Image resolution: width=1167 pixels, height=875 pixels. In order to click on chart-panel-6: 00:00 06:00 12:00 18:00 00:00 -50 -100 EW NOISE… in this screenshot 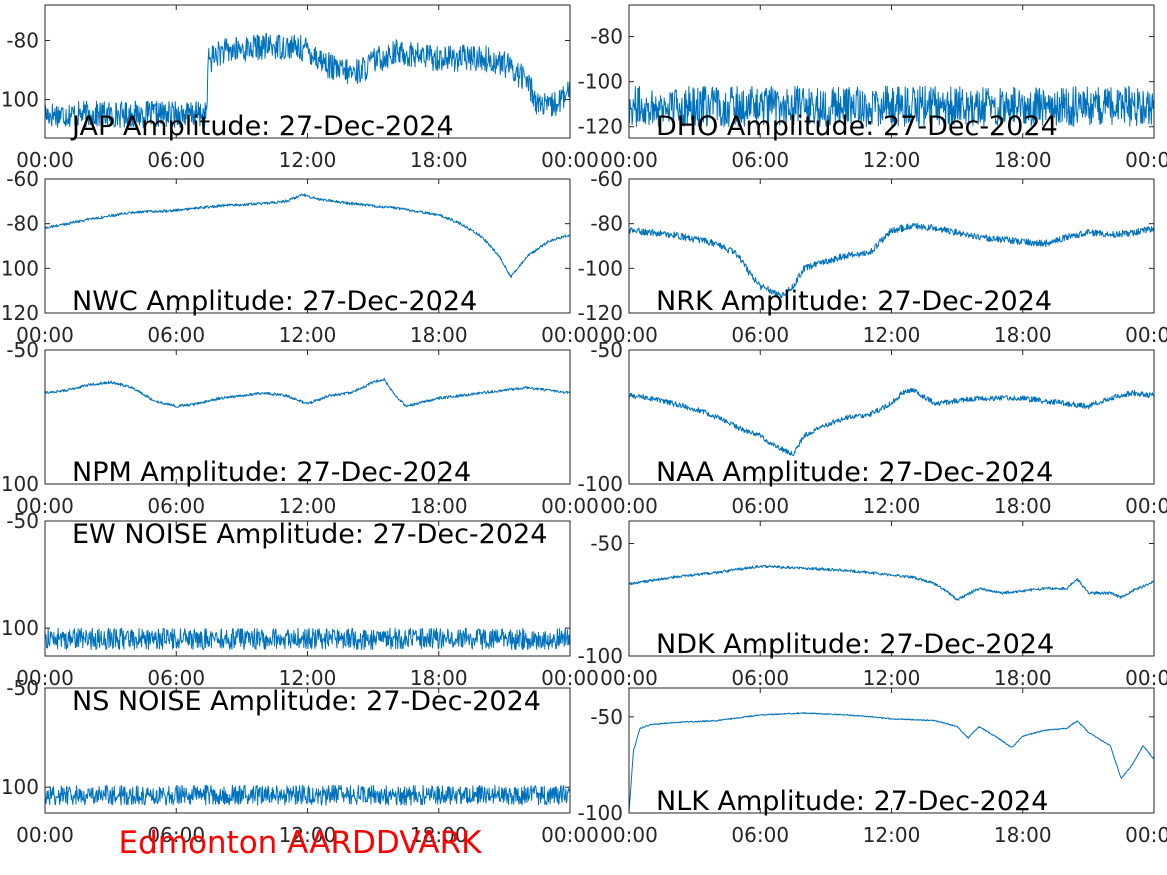, I will do `click(299, 599)`.